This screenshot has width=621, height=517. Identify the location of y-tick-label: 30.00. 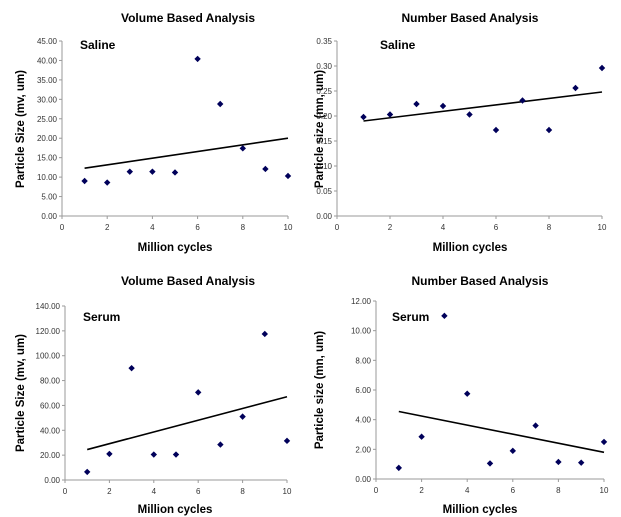
(47, 99).